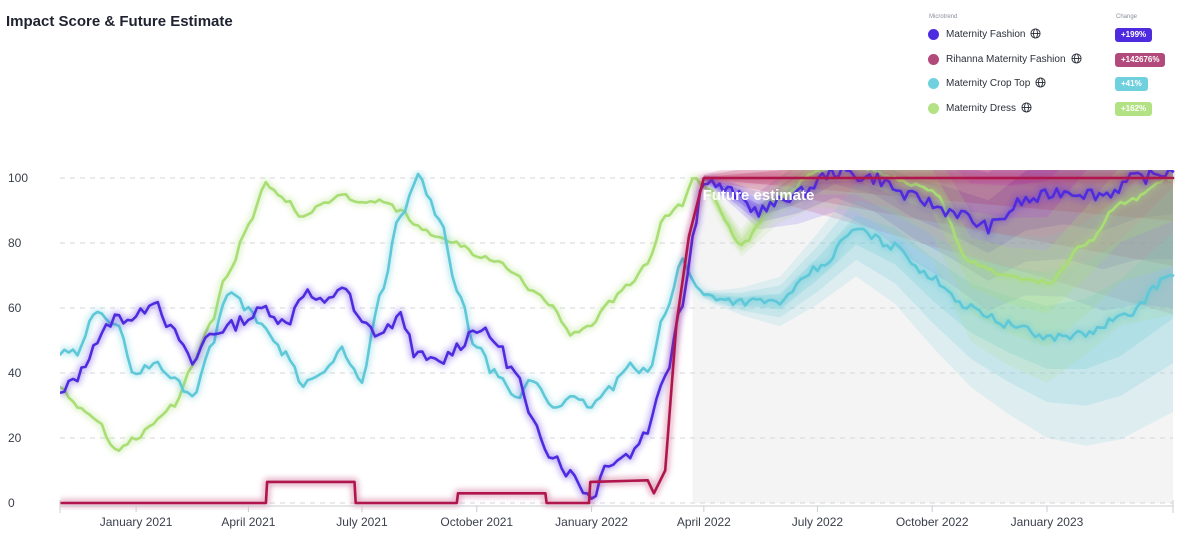 The width and height of the screenshot is (1190, 539). Describe the element at coordinates (15, 243) in the screenshot. I see `y-tick-label: 80` at that location.